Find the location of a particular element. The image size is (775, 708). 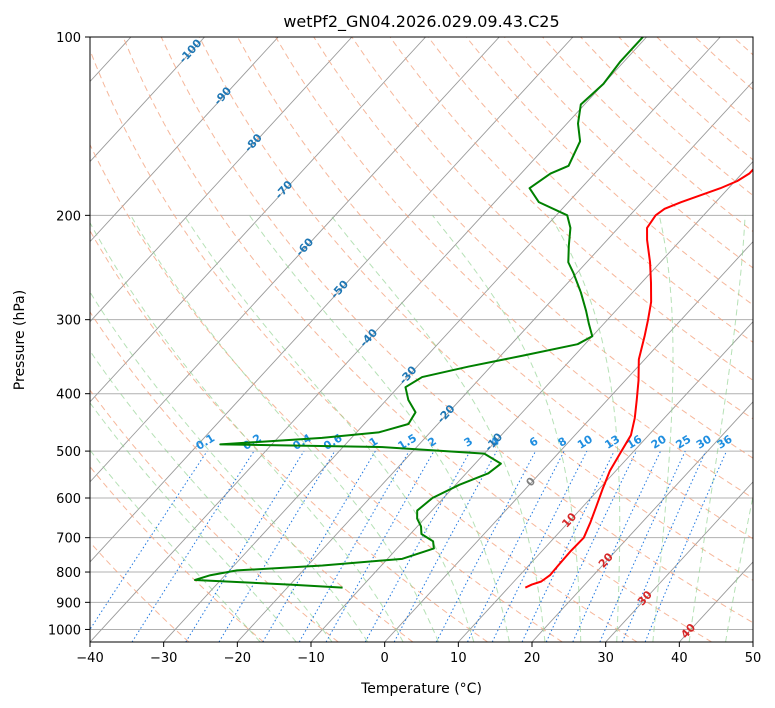

mixing-ratio-label: 0.1 is located at coordinates (205, 441).